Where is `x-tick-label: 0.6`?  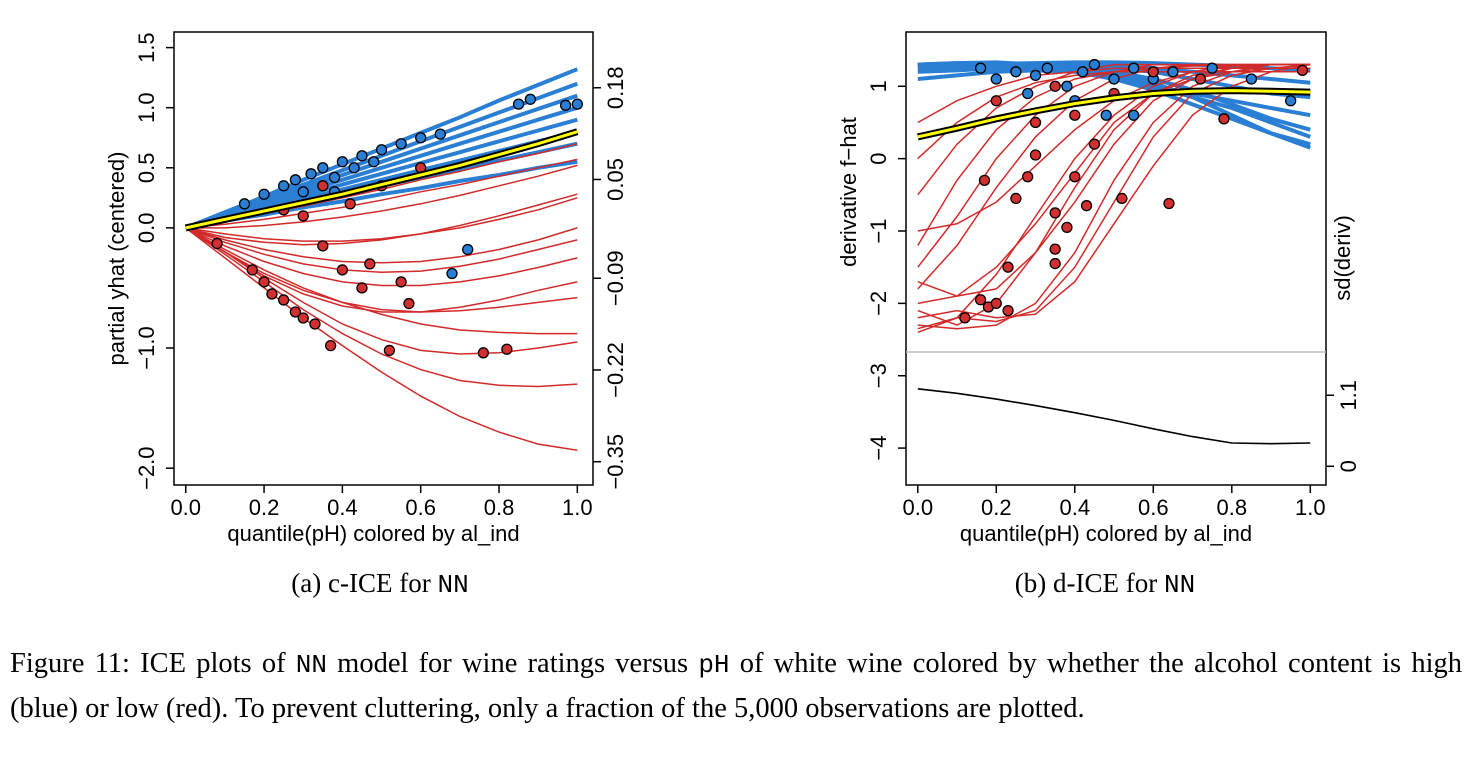
x-tick-label: 0.6 is located at coordinates (420, 507).